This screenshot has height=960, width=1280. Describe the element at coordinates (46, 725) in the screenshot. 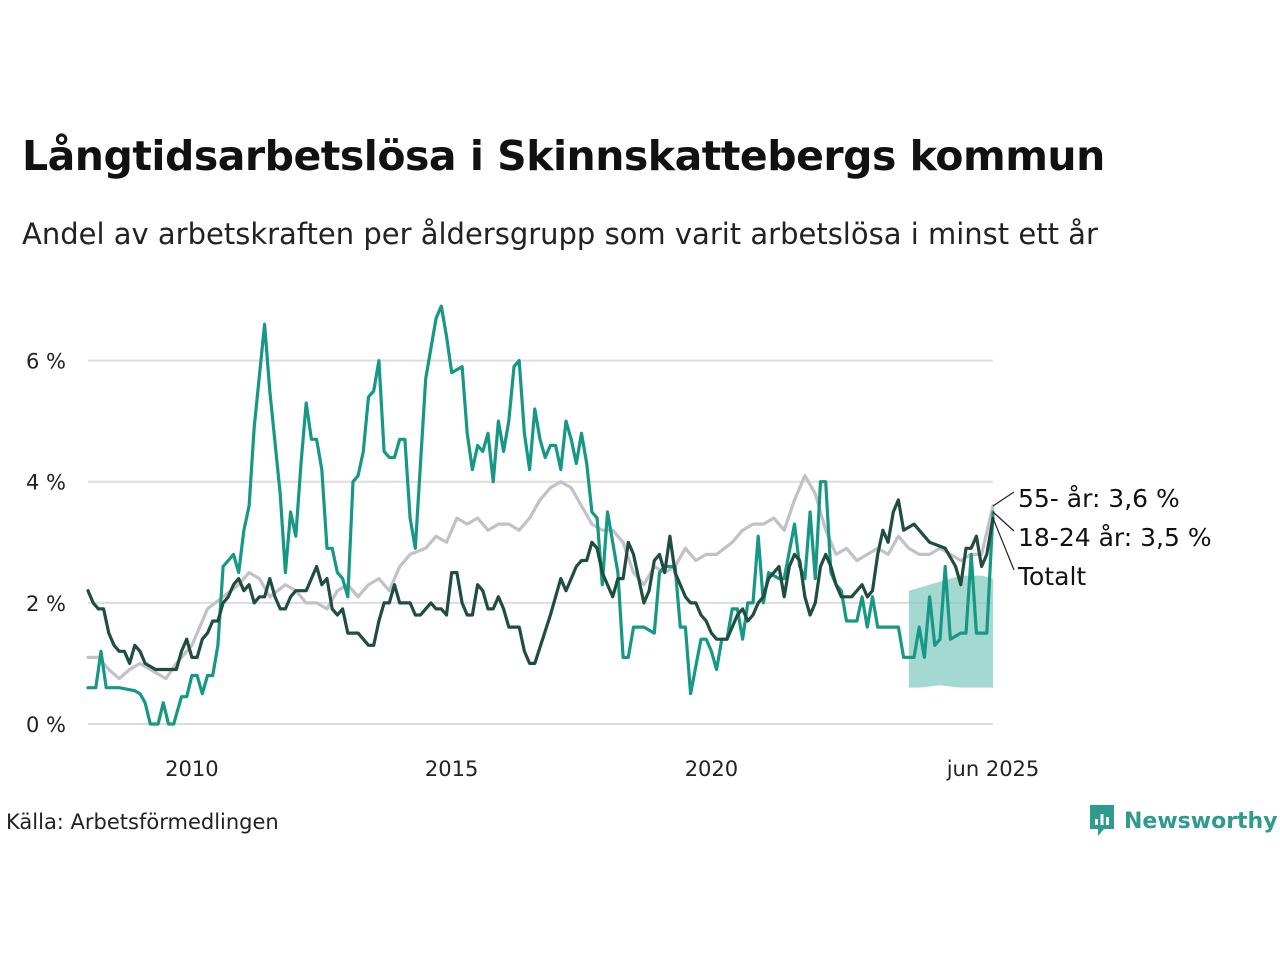

I see `y-tick-label-0: 0 %` at that location.